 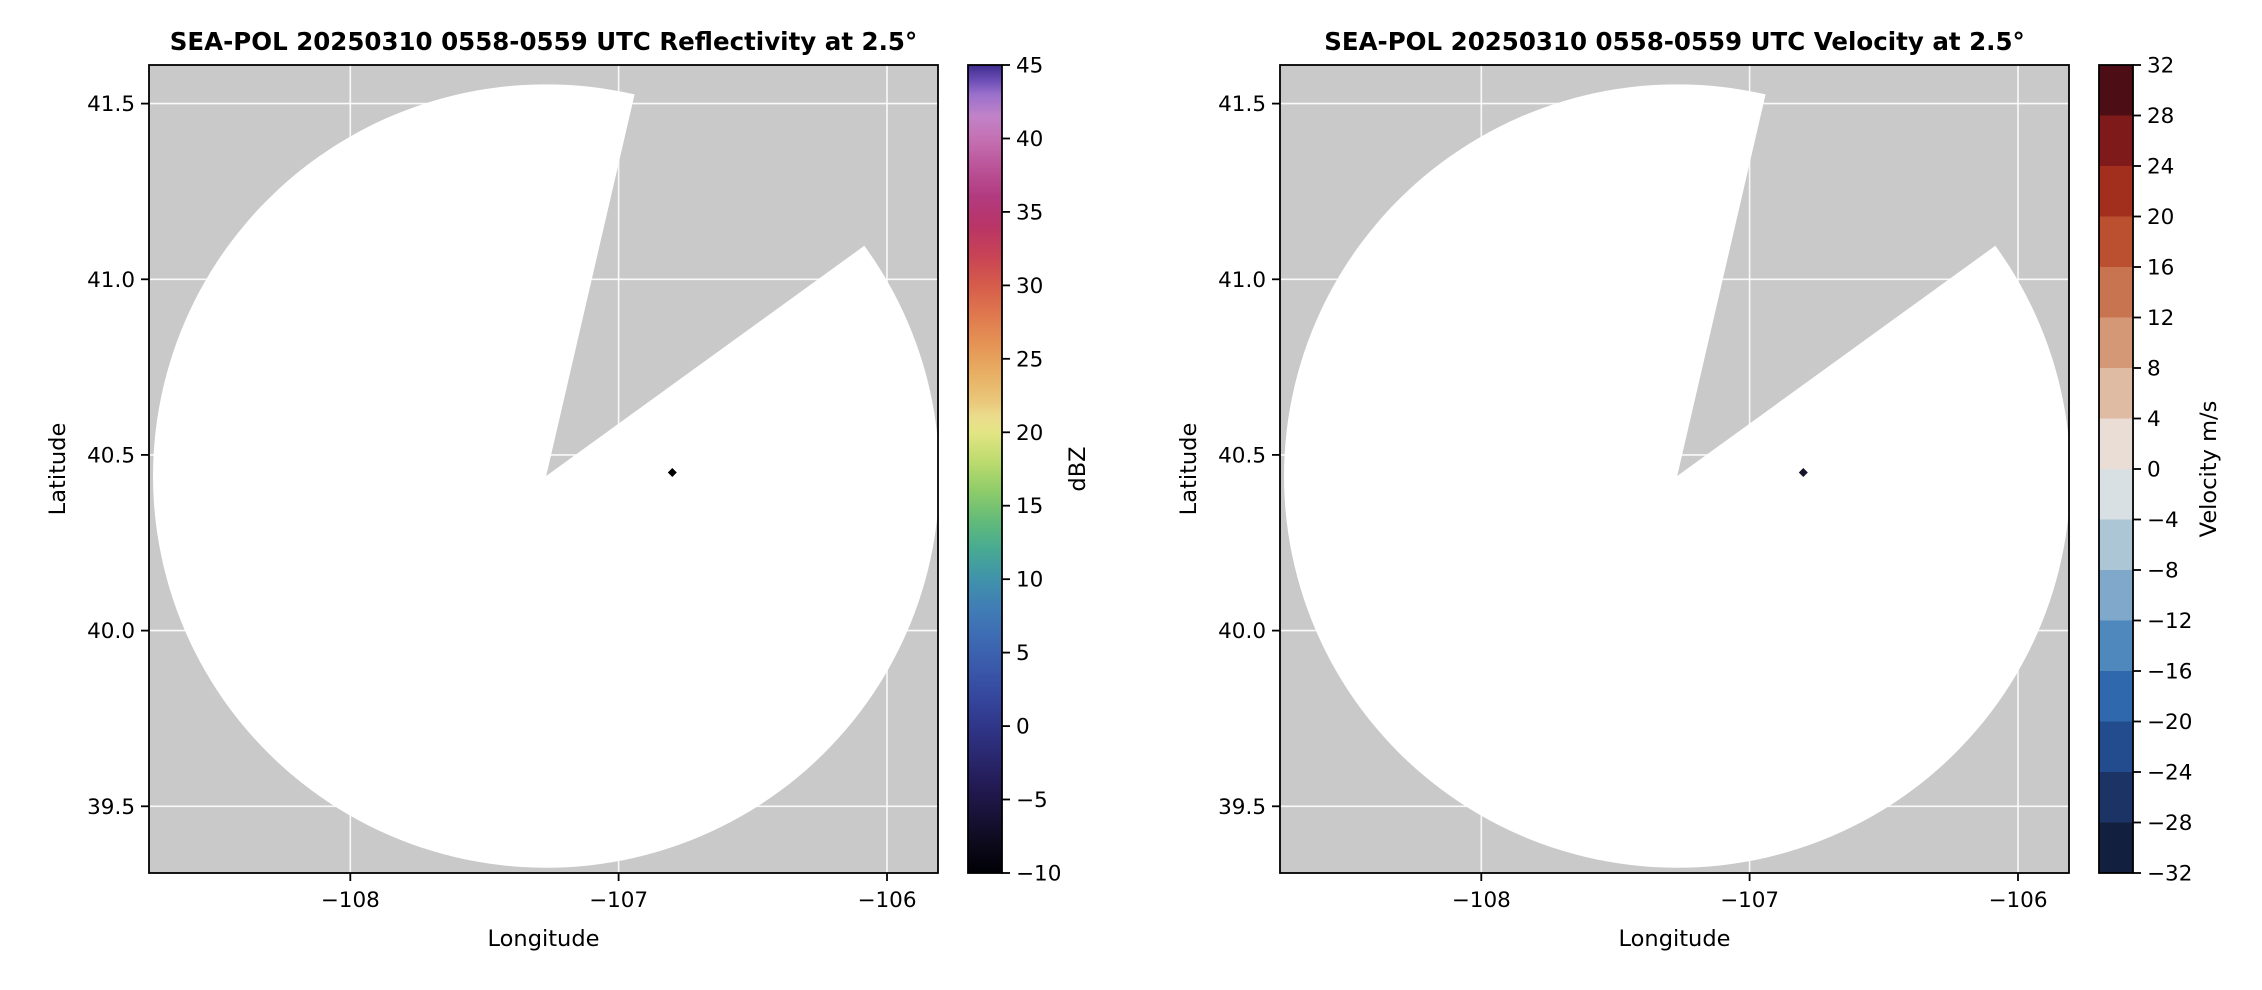 What do you see at coordinates (2160, 268) in the screenshot?
I see `colorbar-tick-label: 16` at bounding box center [2160, 268].